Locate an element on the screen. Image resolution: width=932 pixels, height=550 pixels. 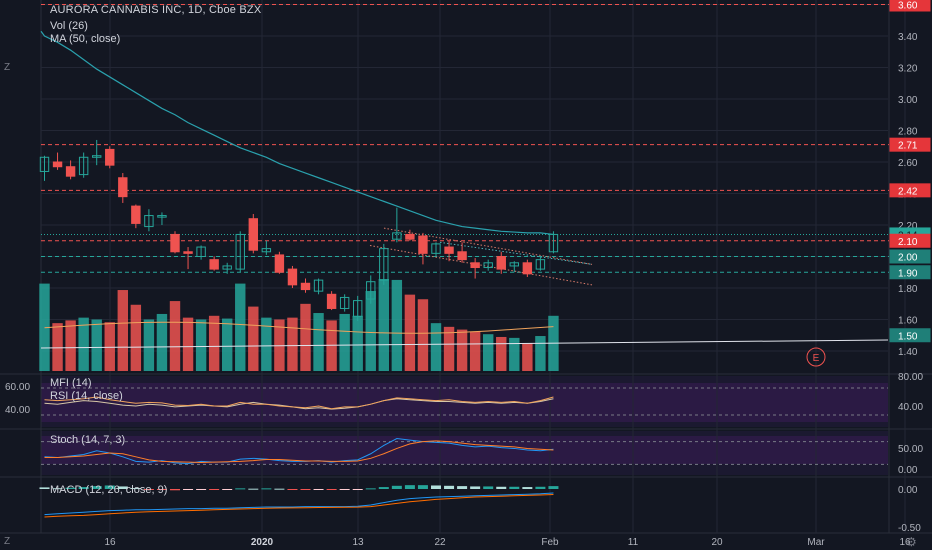
stoch-band is located at coordinates (464, 450).